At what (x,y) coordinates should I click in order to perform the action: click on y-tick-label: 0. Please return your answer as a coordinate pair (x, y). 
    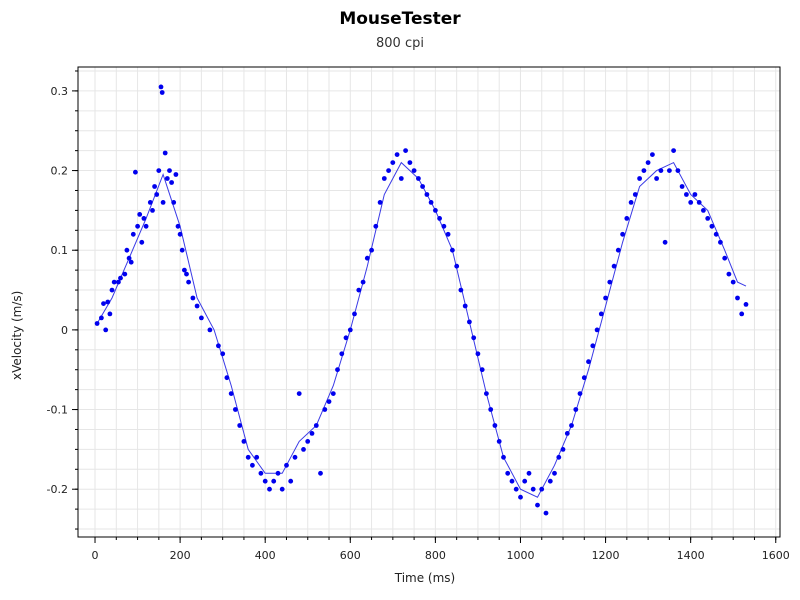
    Looking at the image, I should click on (64, 330).